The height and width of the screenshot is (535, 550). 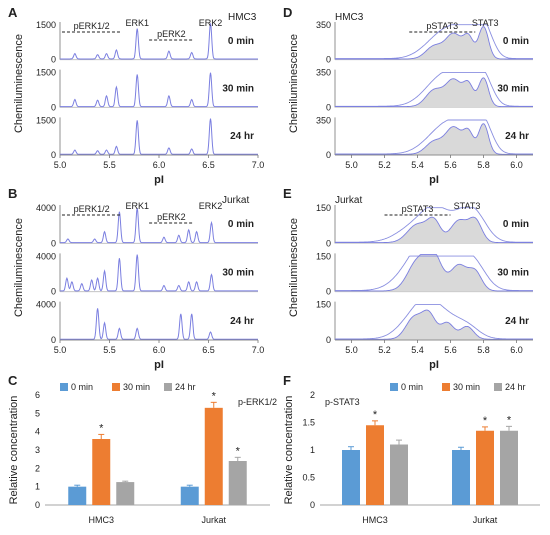 What do you see at coordinates (287, 380) in the screenshot?
I see `panel-letter-f: F` at bounding box center [287, 380].